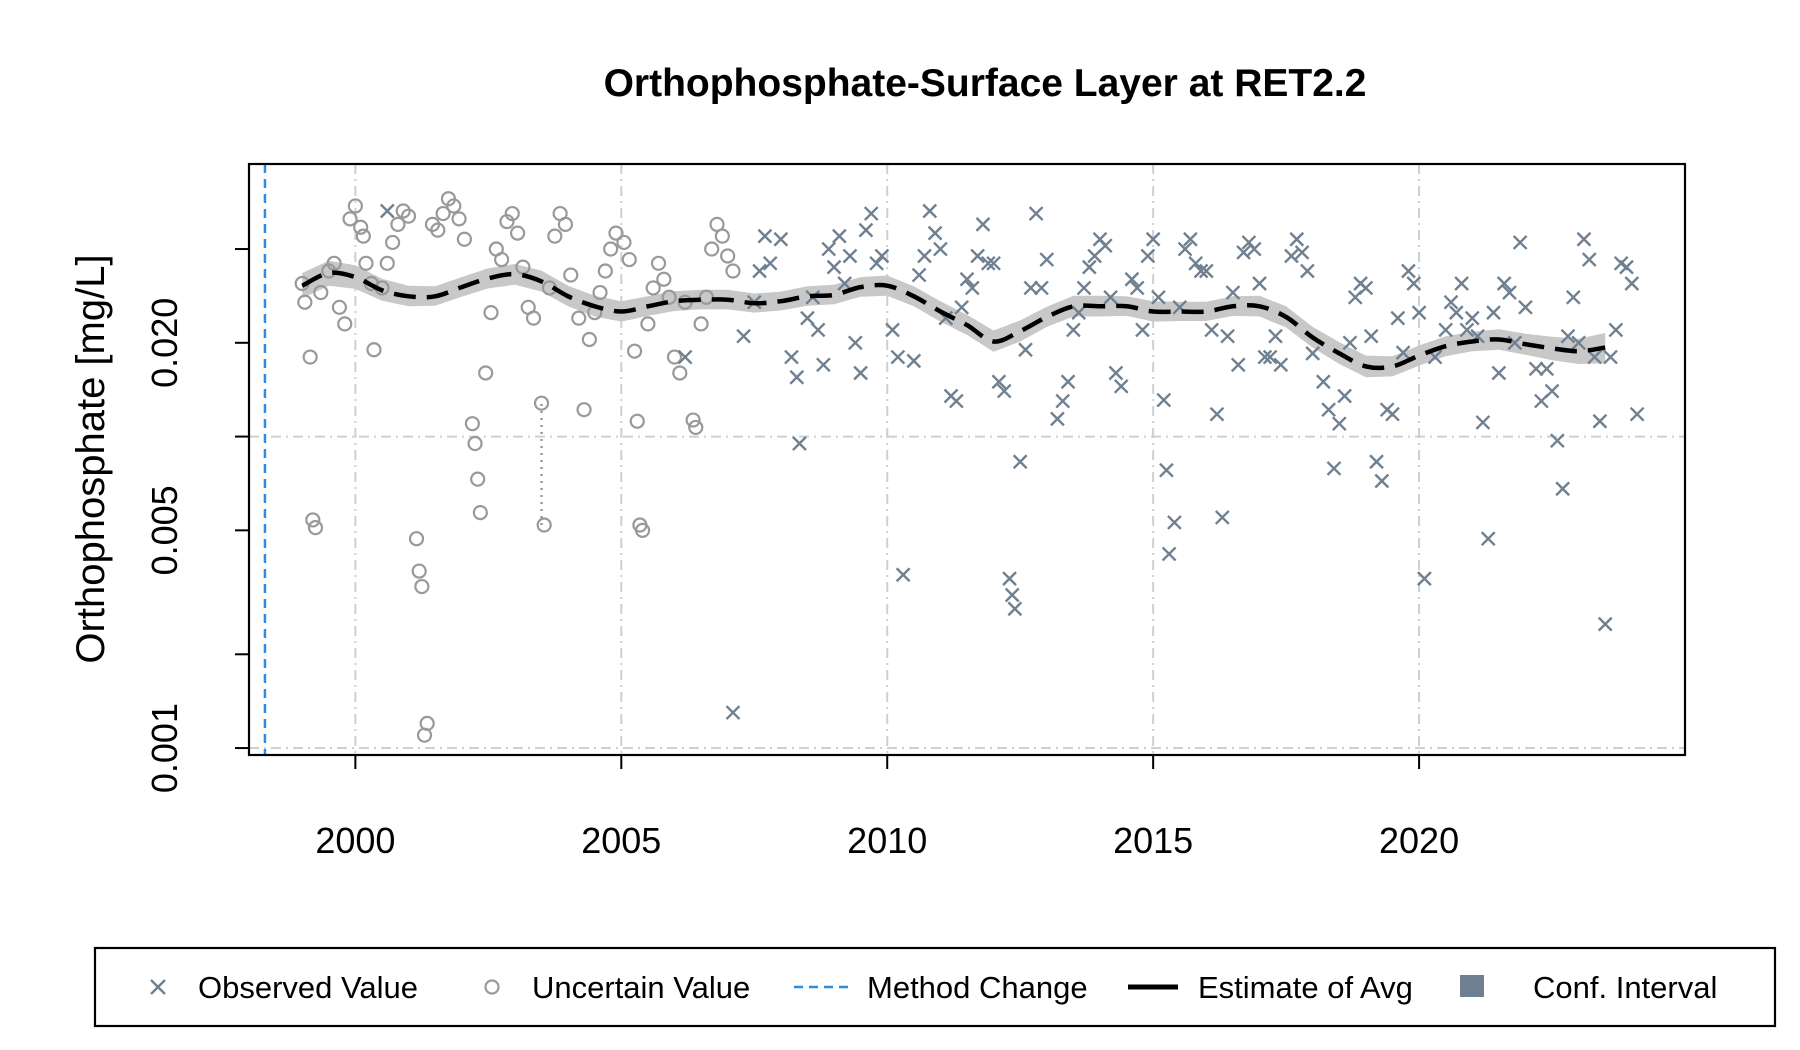 This screenshot has height=1050, width=1800. What do you see at coordinates (517, 467) in the screenshot?
I see `uncertain-points` at bounding box center [517, 467].